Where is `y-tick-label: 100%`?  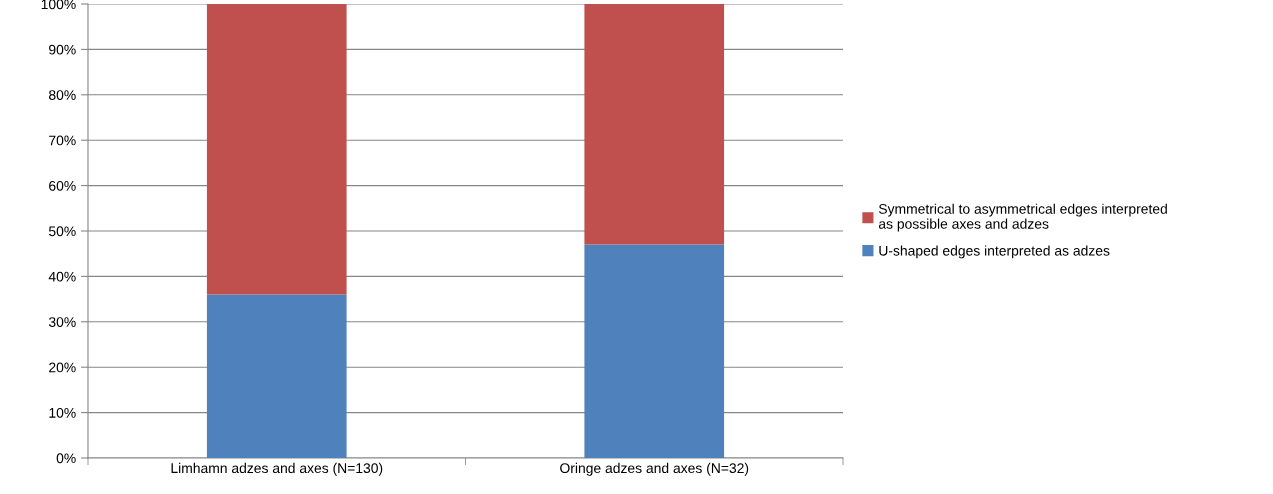 y-tick-label: 100% is located at coordinates (58, 5).